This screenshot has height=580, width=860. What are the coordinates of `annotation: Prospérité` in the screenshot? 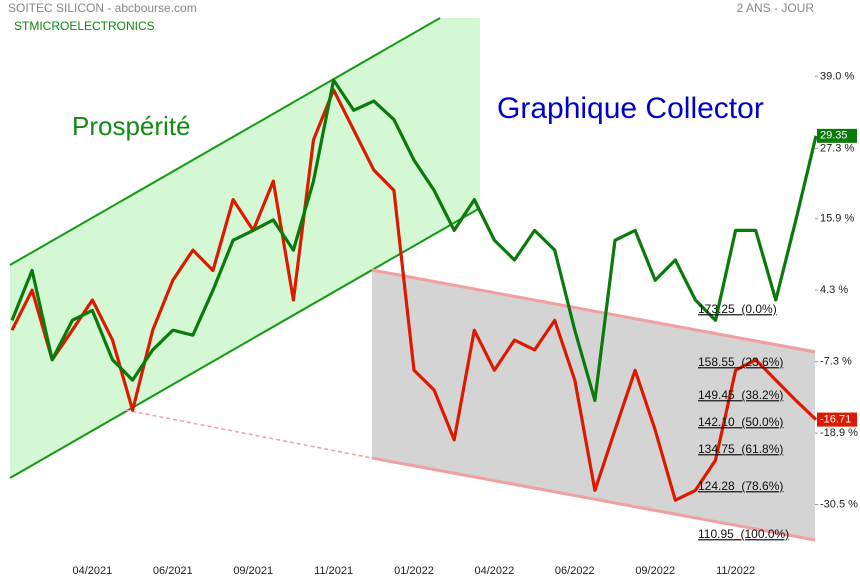 It's located at (131, 126).